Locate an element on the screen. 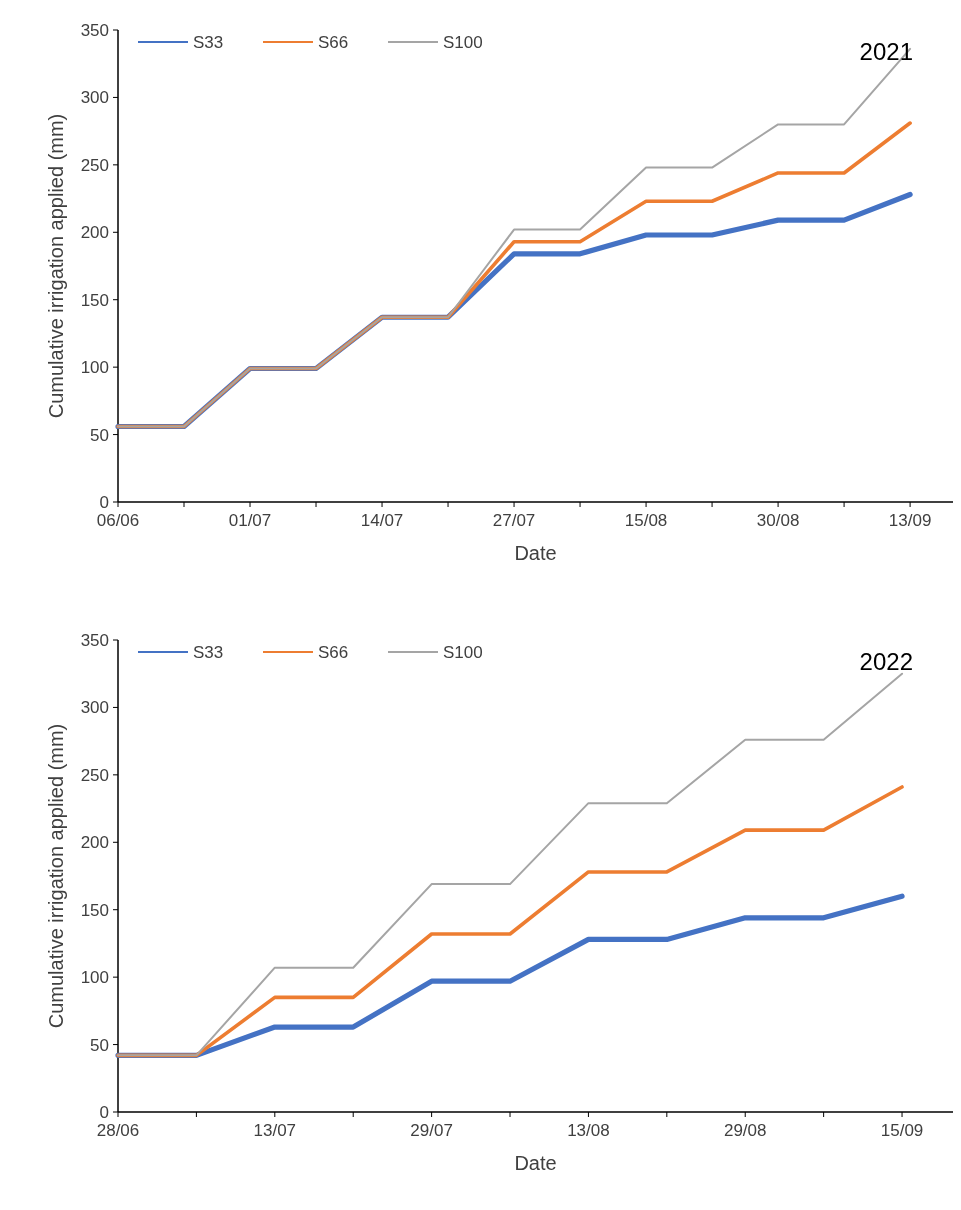 The width and height of the screenshot is (961, 1210). x-tick-label: 13/07 is located at coordinates (275, 1130).